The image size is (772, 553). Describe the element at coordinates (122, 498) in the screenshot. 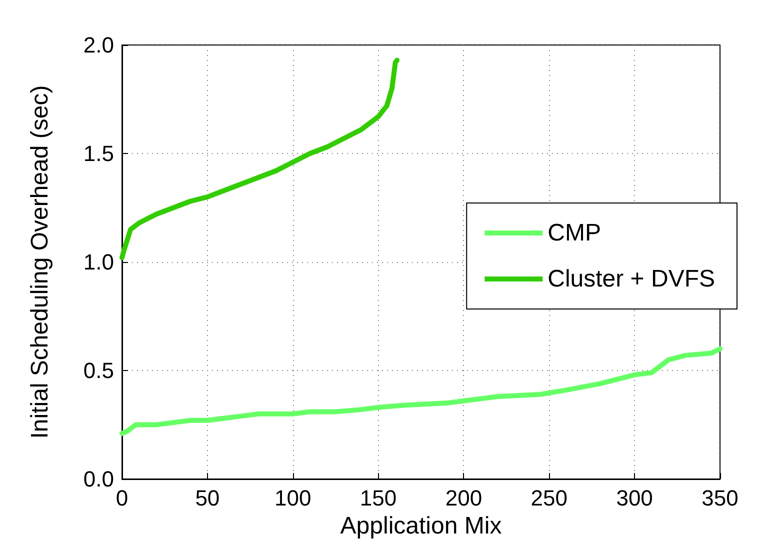

I see `x-tick-label: 0` at that location.